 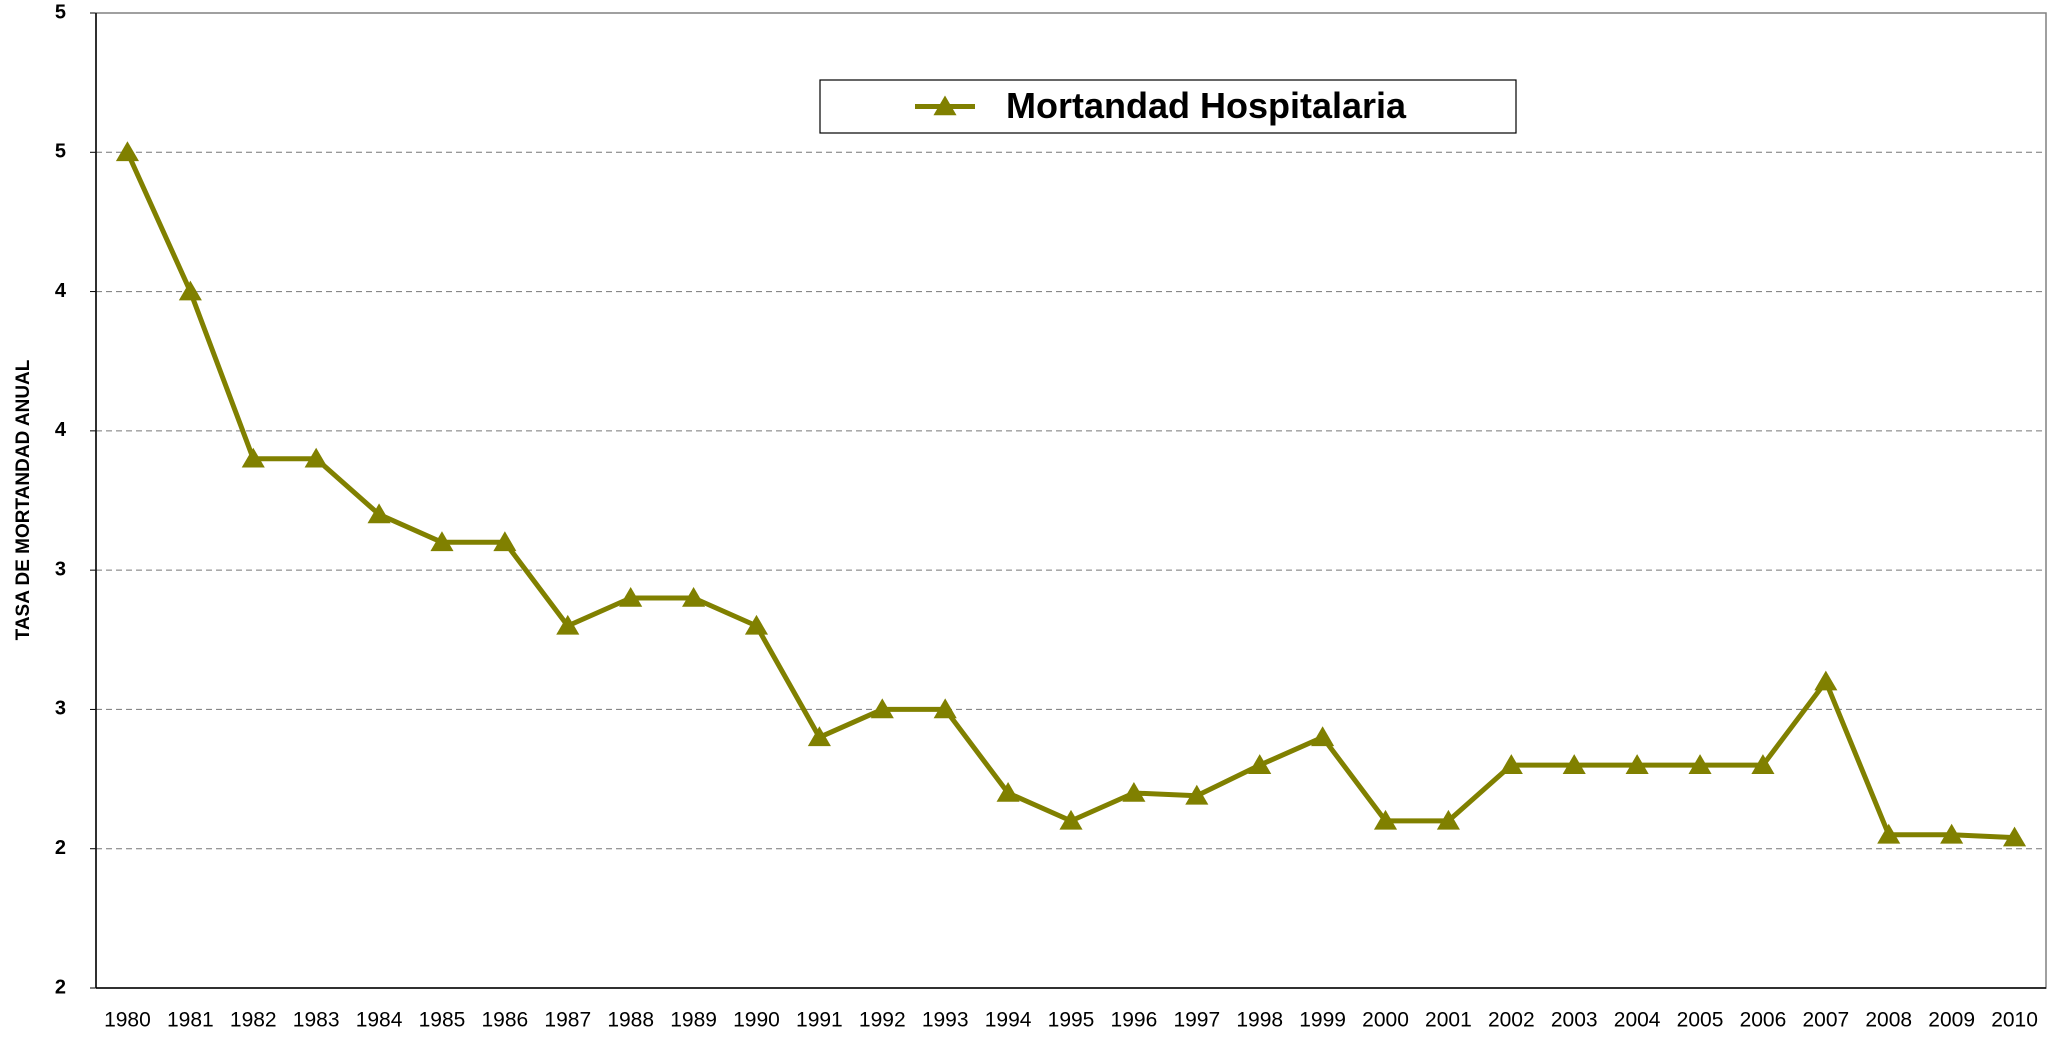 What do you see at coordinates (882, 1020) in the screenshot?
I see `x-tick-label: 1992` at bounding box center [882, 1020].